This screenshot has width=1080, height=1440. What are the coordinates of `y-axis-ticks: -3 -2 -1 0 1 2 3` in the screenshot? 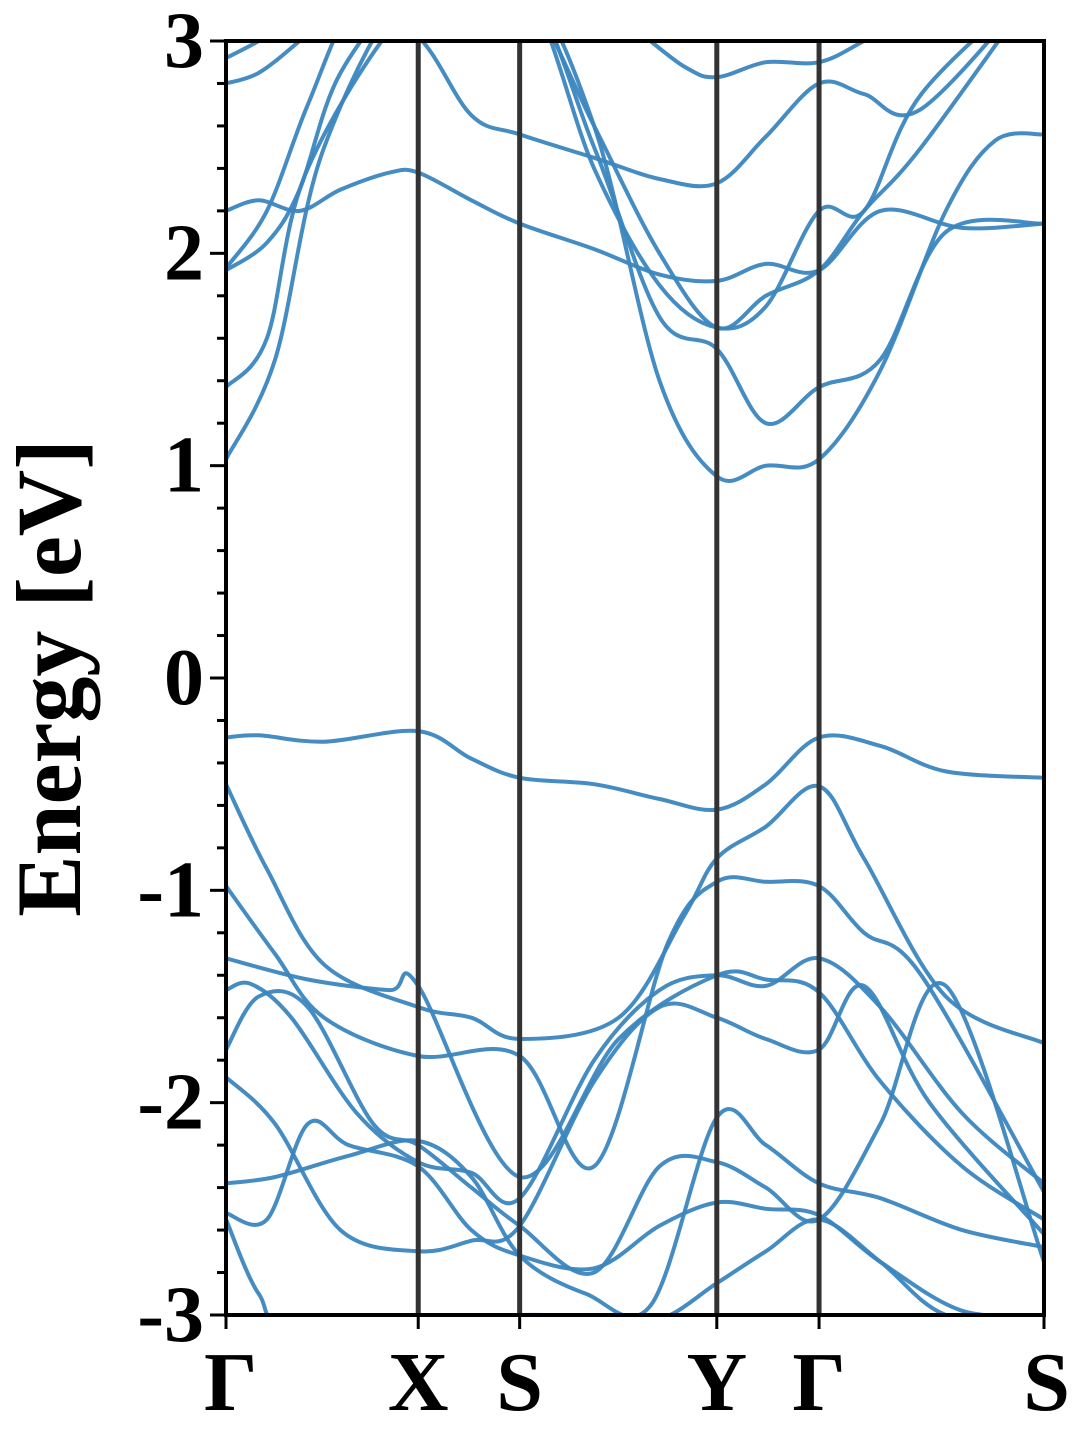 It's located at (181, 679).